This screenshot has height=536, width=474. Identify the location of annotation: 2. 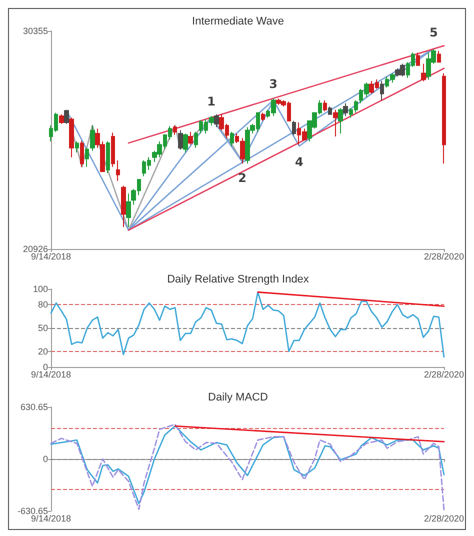
(242, 177).